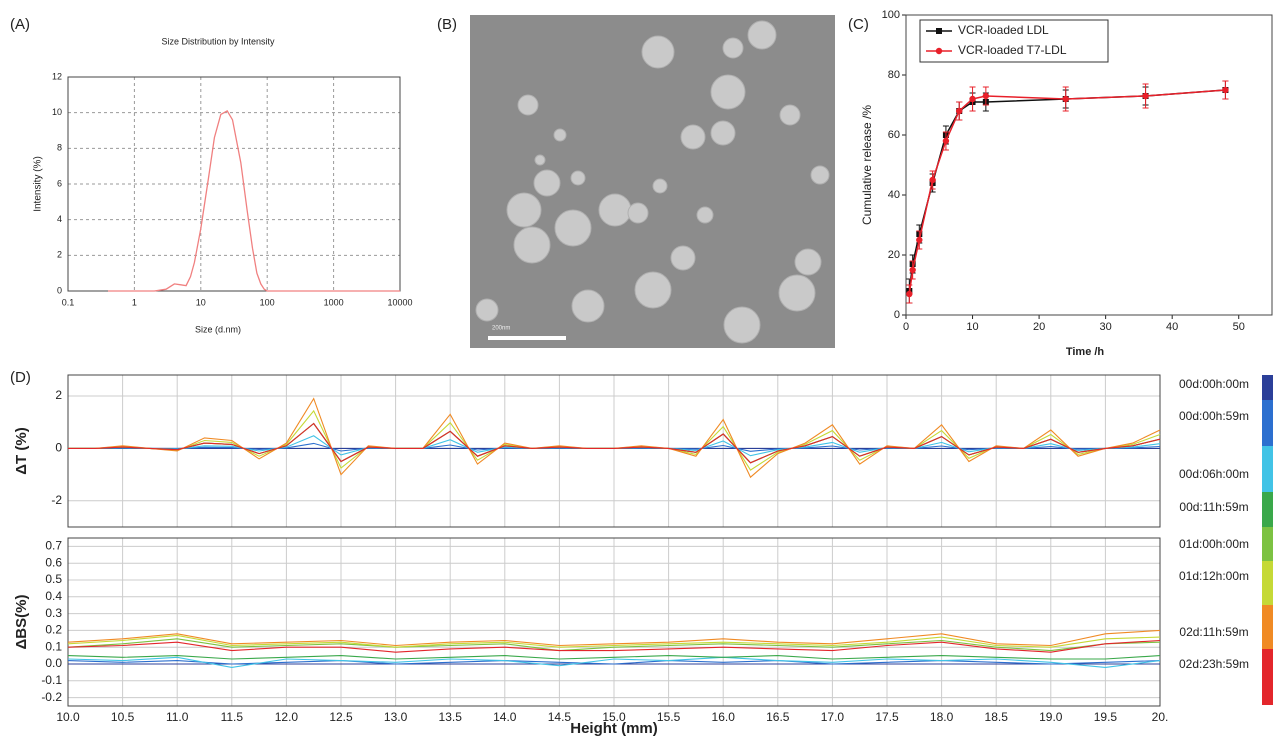  Describe the element at coordinates (56, 500) in the screenshot. I see `y-tick-label: -2` at that location.